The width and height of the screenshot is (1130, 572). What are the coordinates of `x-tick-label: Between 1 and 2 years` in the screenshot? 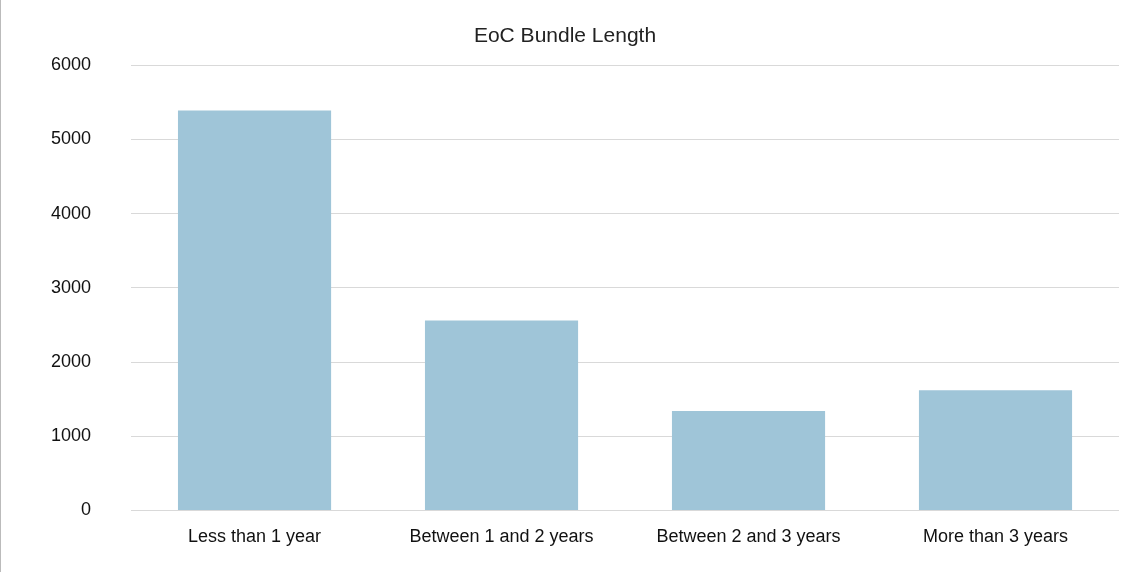 It's located at (501, 536).